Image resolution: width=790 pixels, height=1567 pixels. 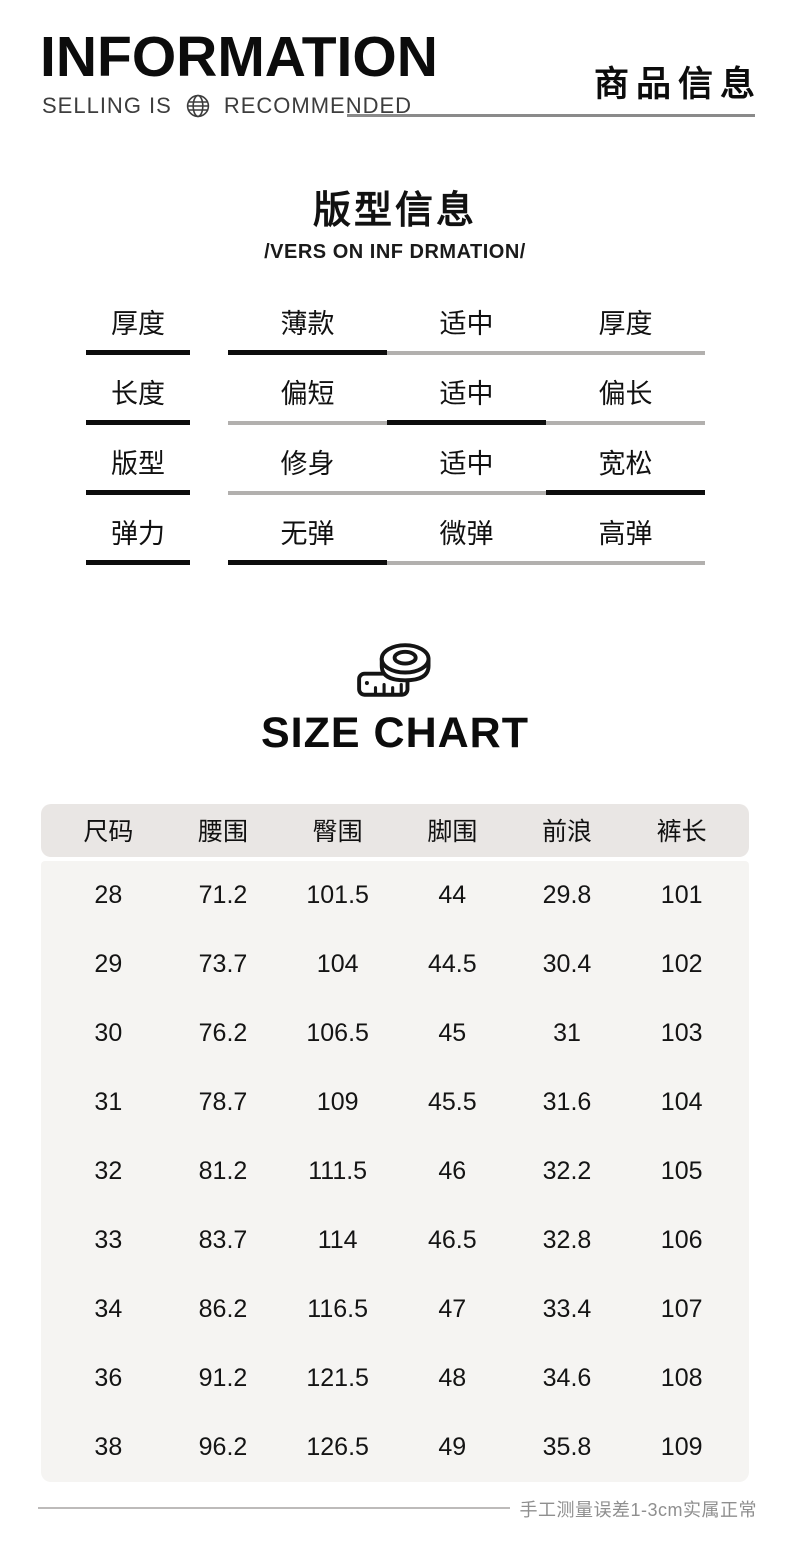 What do you see at coordinates (394, 210) in the screenshot?
I see `fit-info-heading: 版型信息` at bounding box center [394, 210].